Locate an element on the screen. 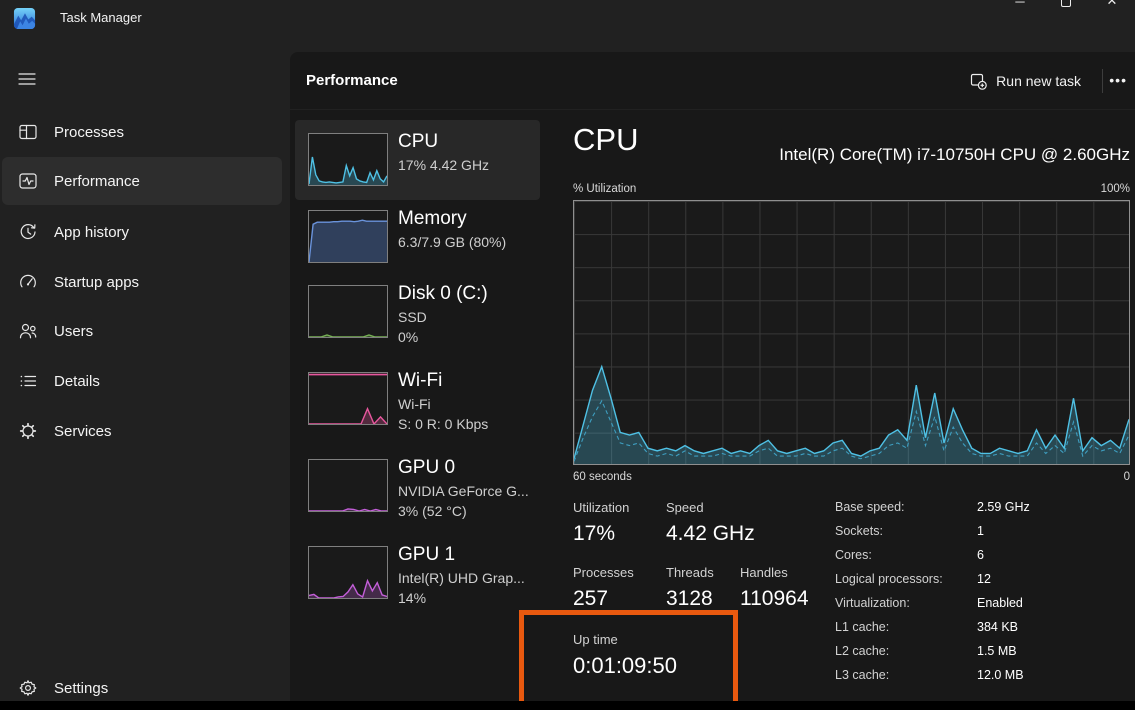 The height and width of the screenshot is (710, 1135). run-new-task-label: Run new task is located at coordinates (1038, 81).